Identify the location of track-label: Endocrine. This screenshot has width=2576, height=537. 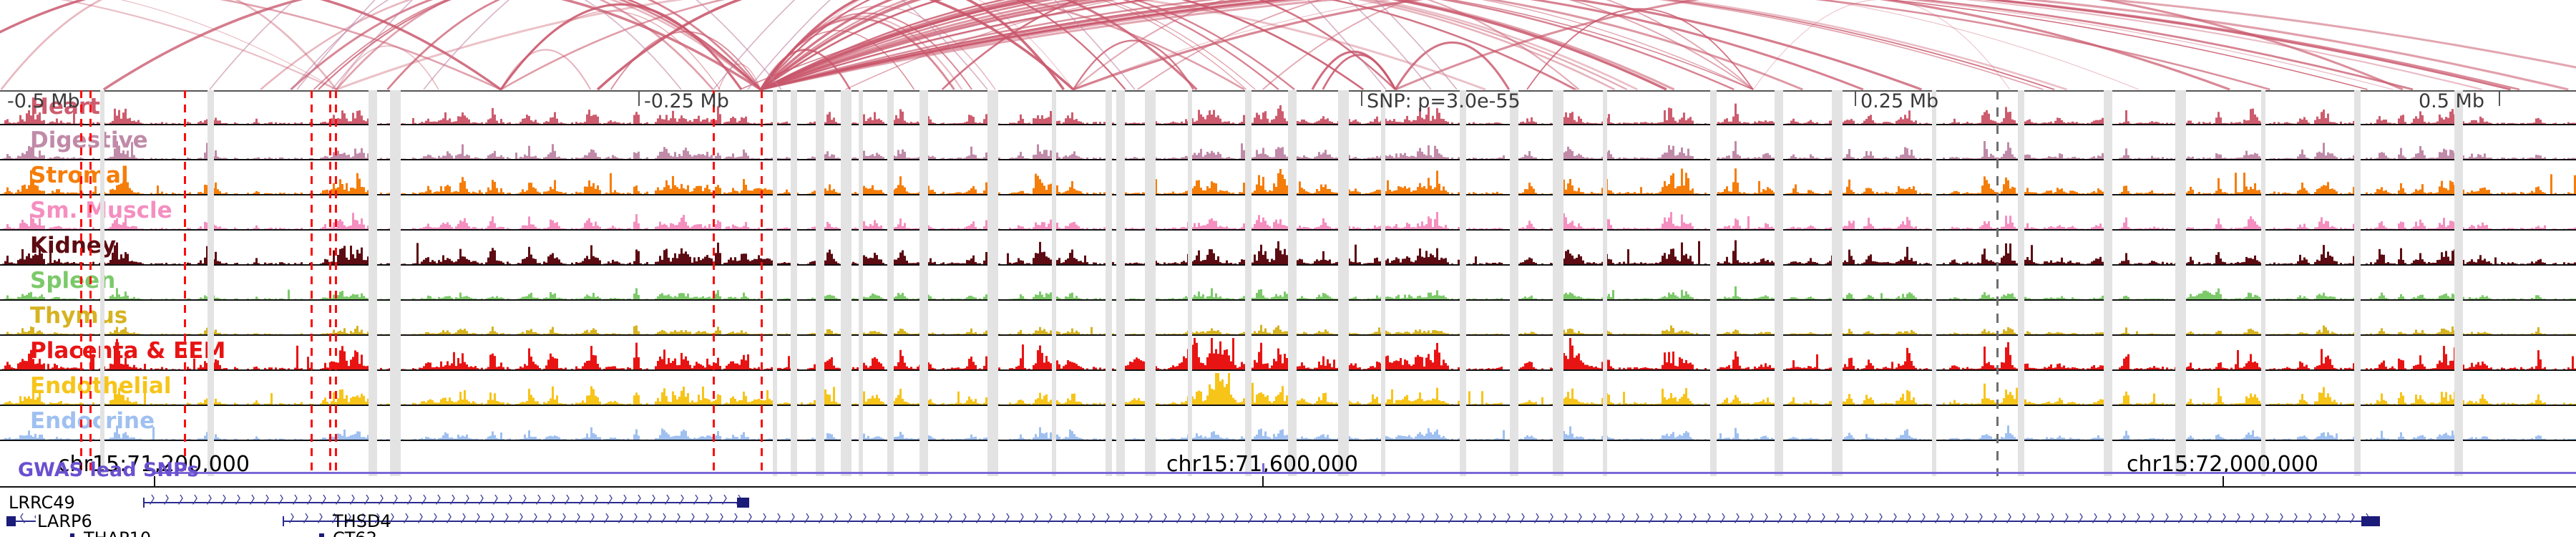
(92, 421).